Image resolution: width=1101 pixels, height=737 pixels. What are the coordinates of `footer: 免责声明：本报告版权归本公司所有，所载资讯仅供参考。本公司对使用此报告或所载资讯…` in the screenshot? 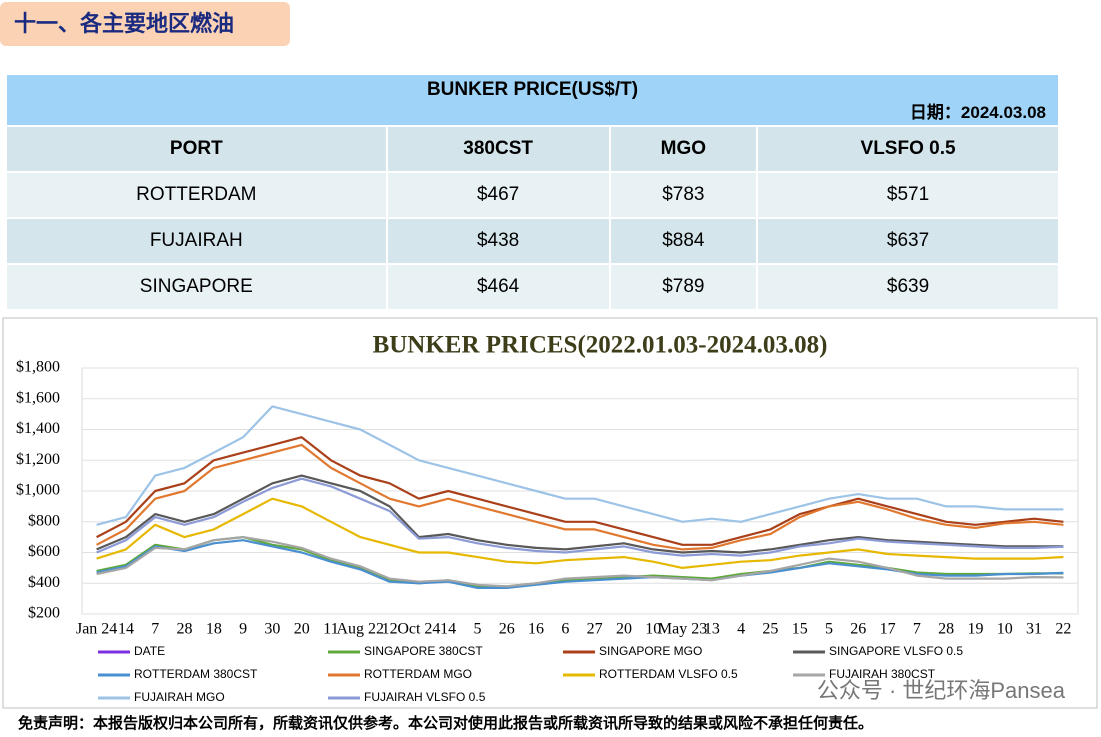 It's located at (446, 723).